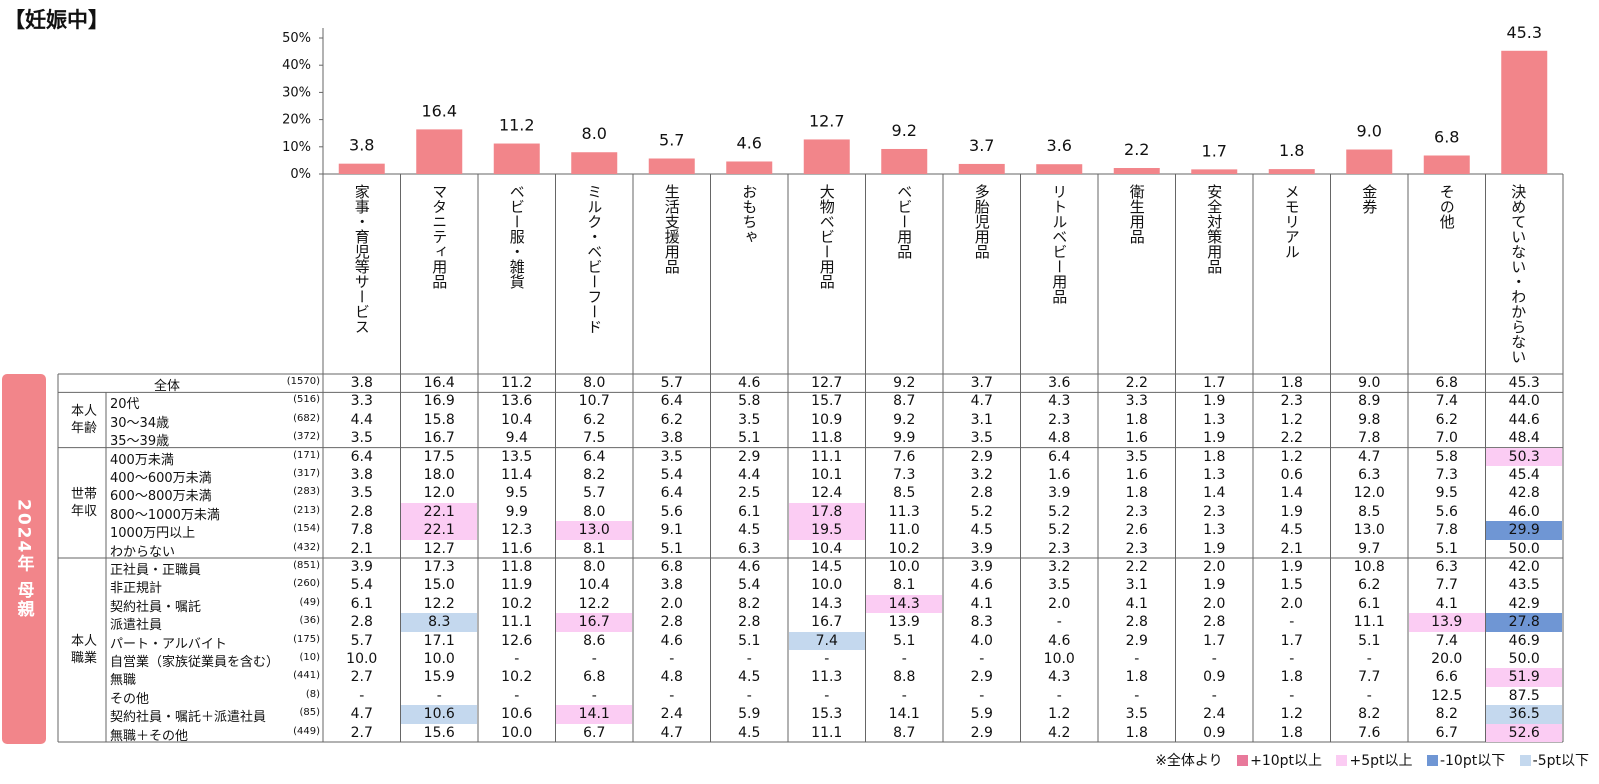  What do you see at coordinates (24, 559) in the screenshot?
I see `side-label: 2024年 母親` at bounding box center [24, 559].